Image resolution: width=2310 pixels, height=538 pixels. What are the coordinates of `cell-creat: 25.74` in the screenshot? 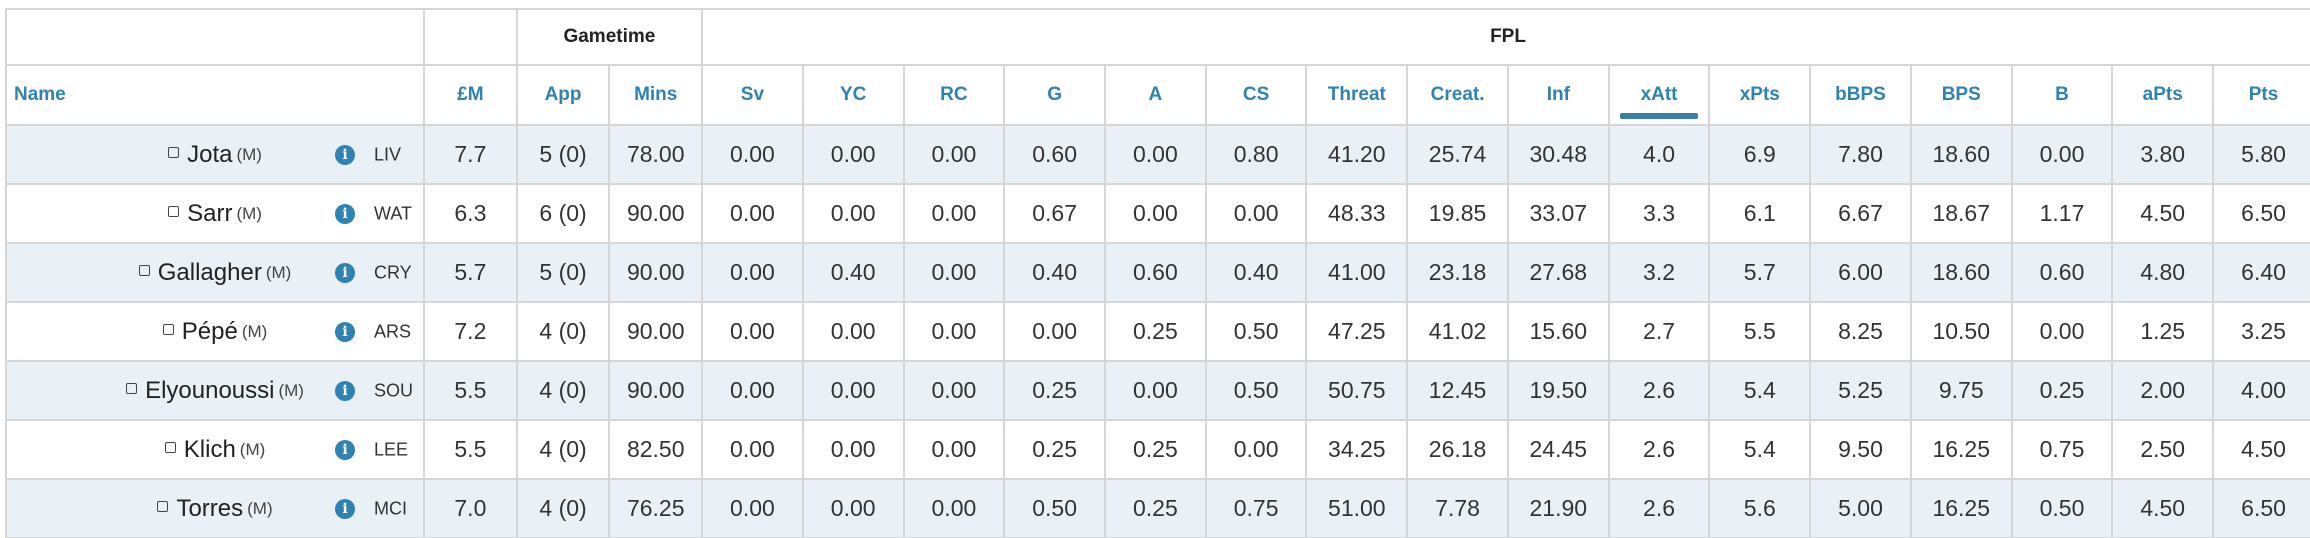 It's located at (1457, 154).